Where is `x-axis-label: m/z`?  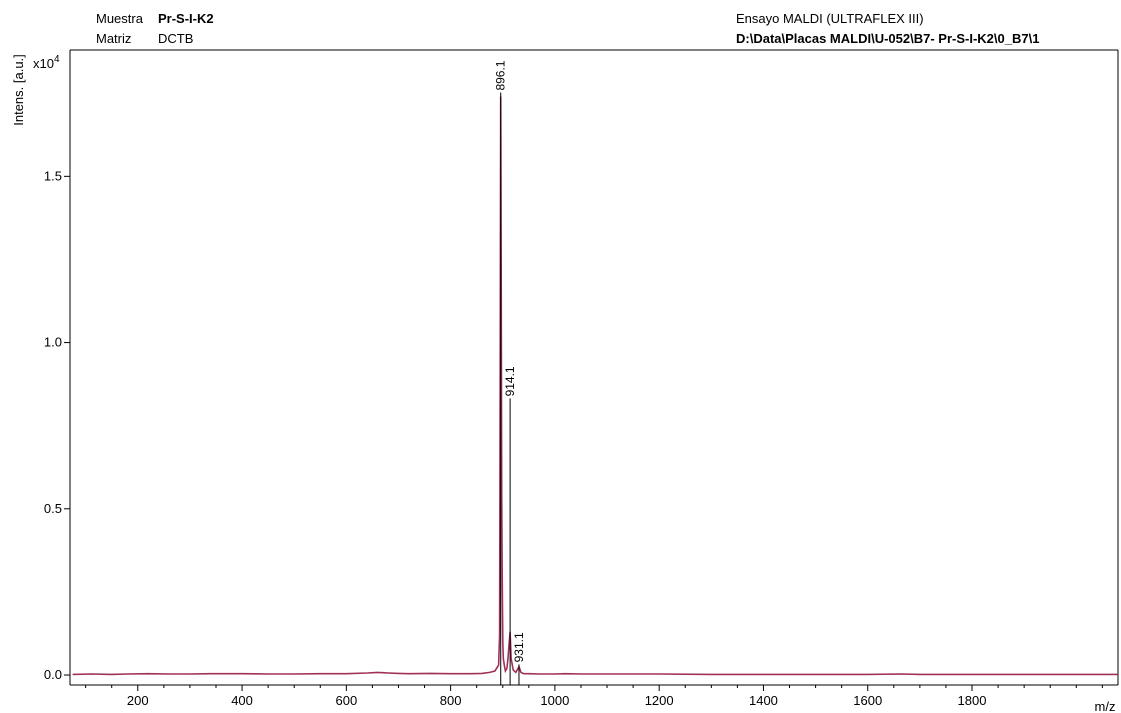 x-axis-label: m/z is located at coordinates (1105, 706).